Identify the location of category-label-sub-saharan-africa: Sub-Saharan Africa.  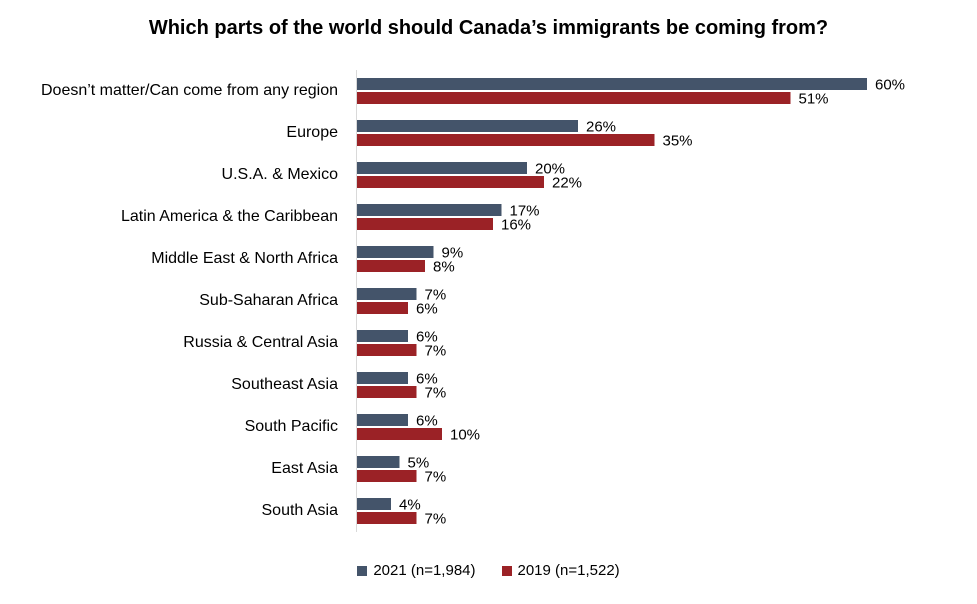
(268, 300).